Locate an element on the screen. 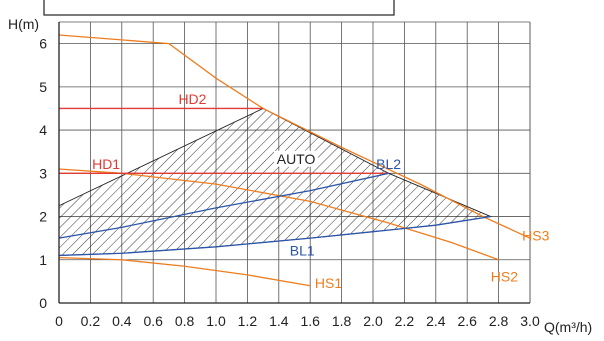  auto-label-bg is located at coordinates (296, 158).